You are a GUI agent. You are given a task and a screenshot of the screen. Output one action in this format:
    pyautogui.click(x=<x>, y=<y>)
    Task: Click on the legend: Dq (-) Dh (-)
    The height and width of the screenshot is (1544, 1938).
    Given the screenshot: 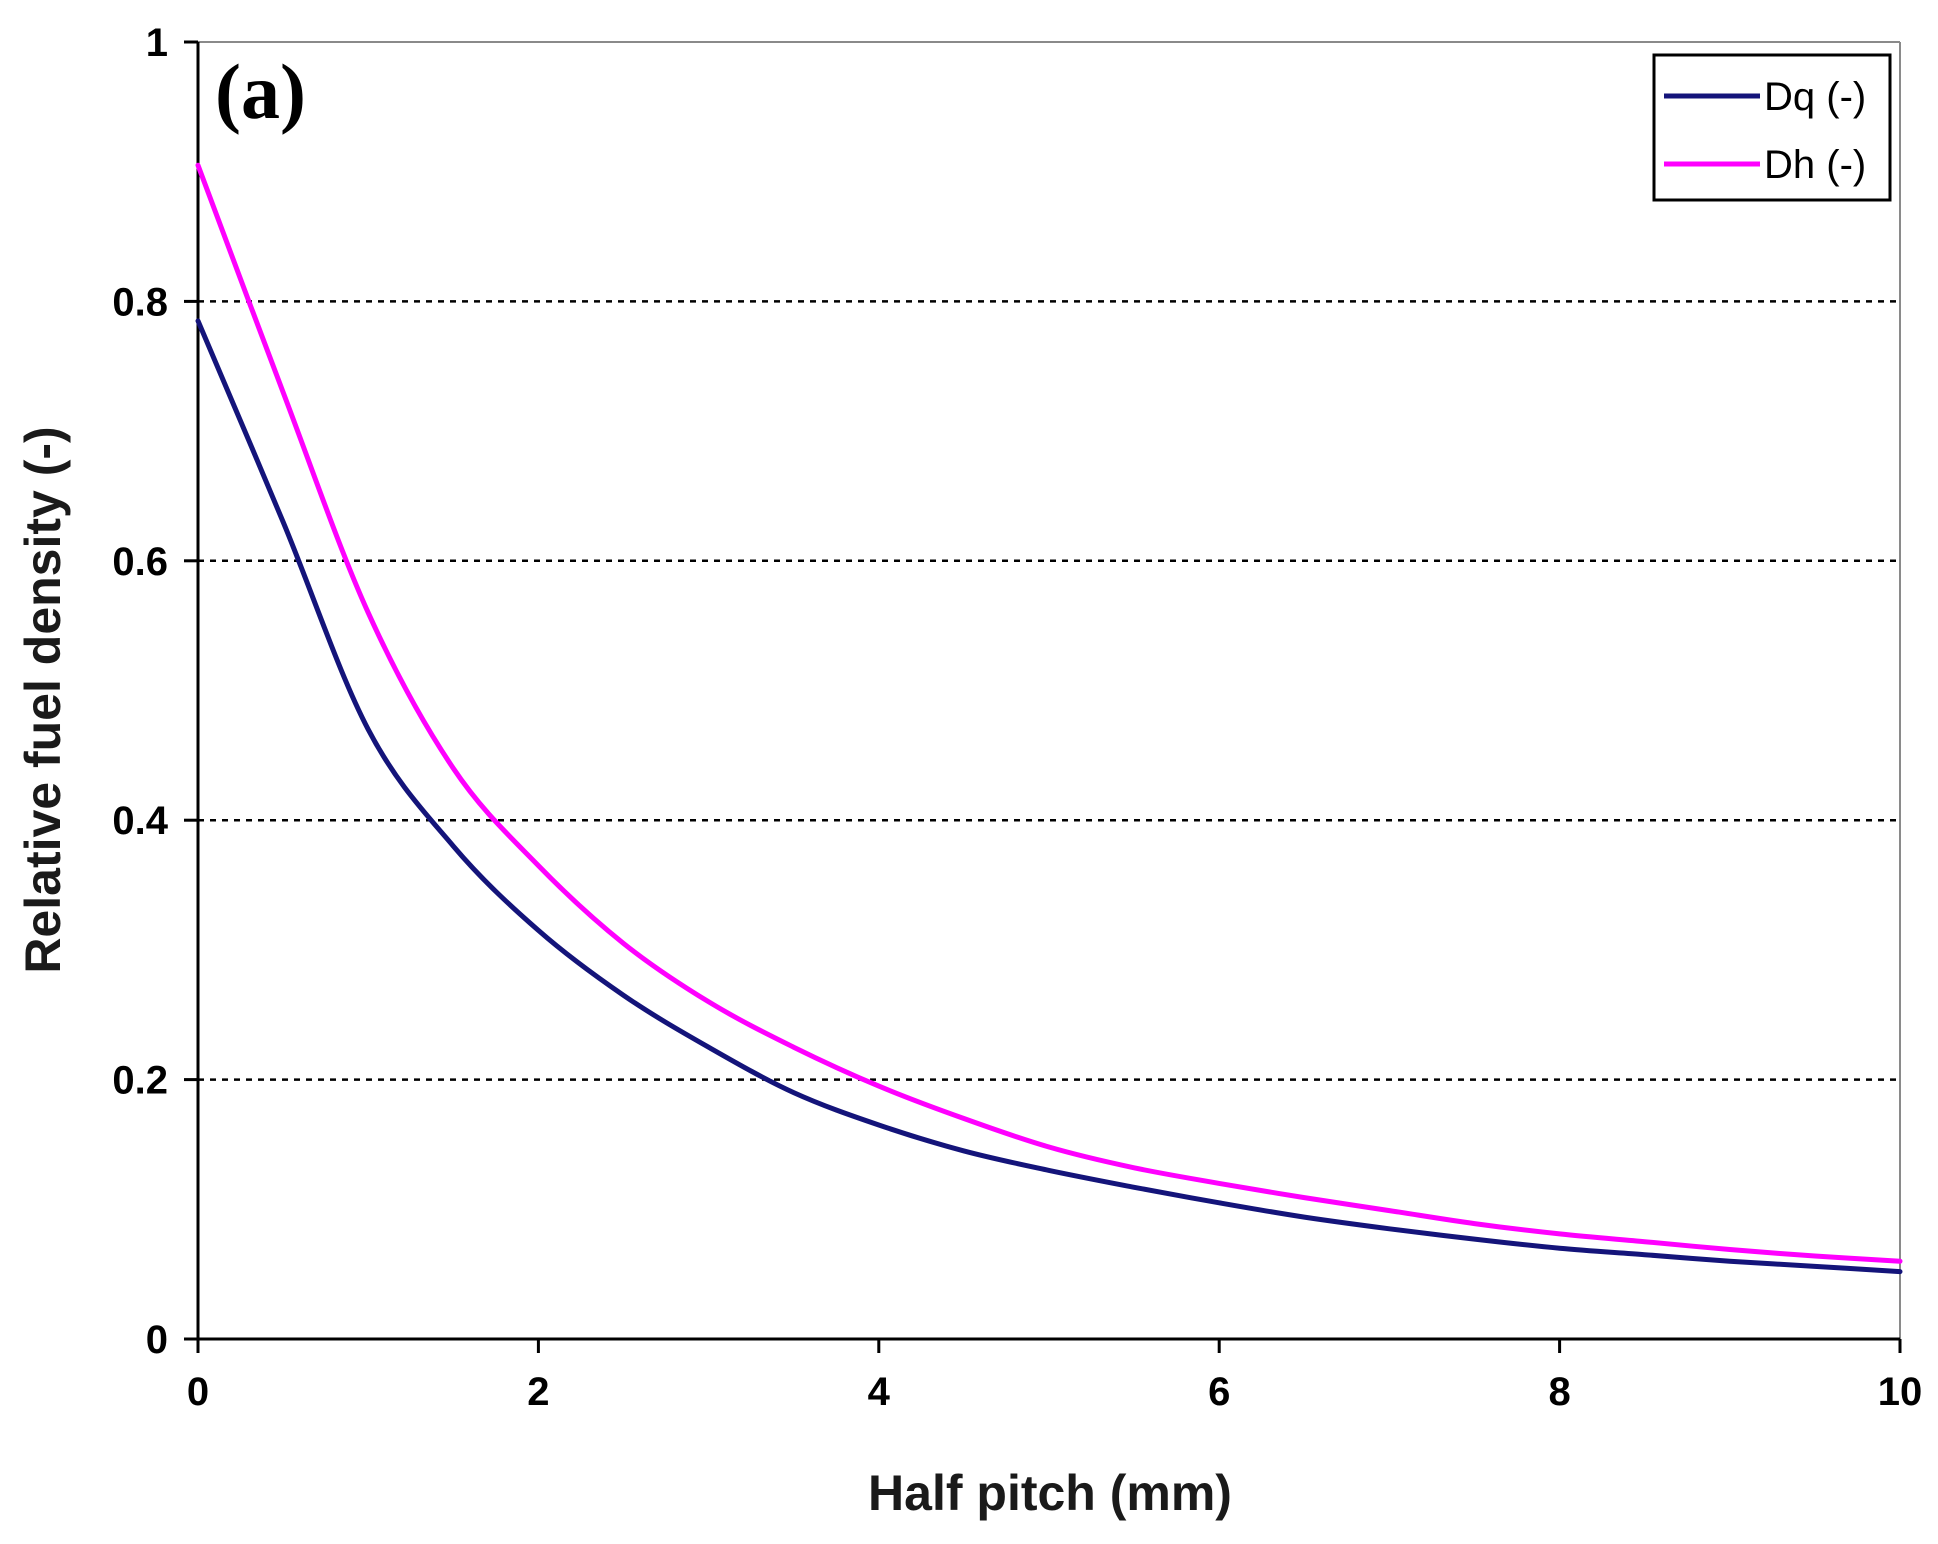 What is the action you would take?
    pyautogui.click(x=1772, y=127)
    